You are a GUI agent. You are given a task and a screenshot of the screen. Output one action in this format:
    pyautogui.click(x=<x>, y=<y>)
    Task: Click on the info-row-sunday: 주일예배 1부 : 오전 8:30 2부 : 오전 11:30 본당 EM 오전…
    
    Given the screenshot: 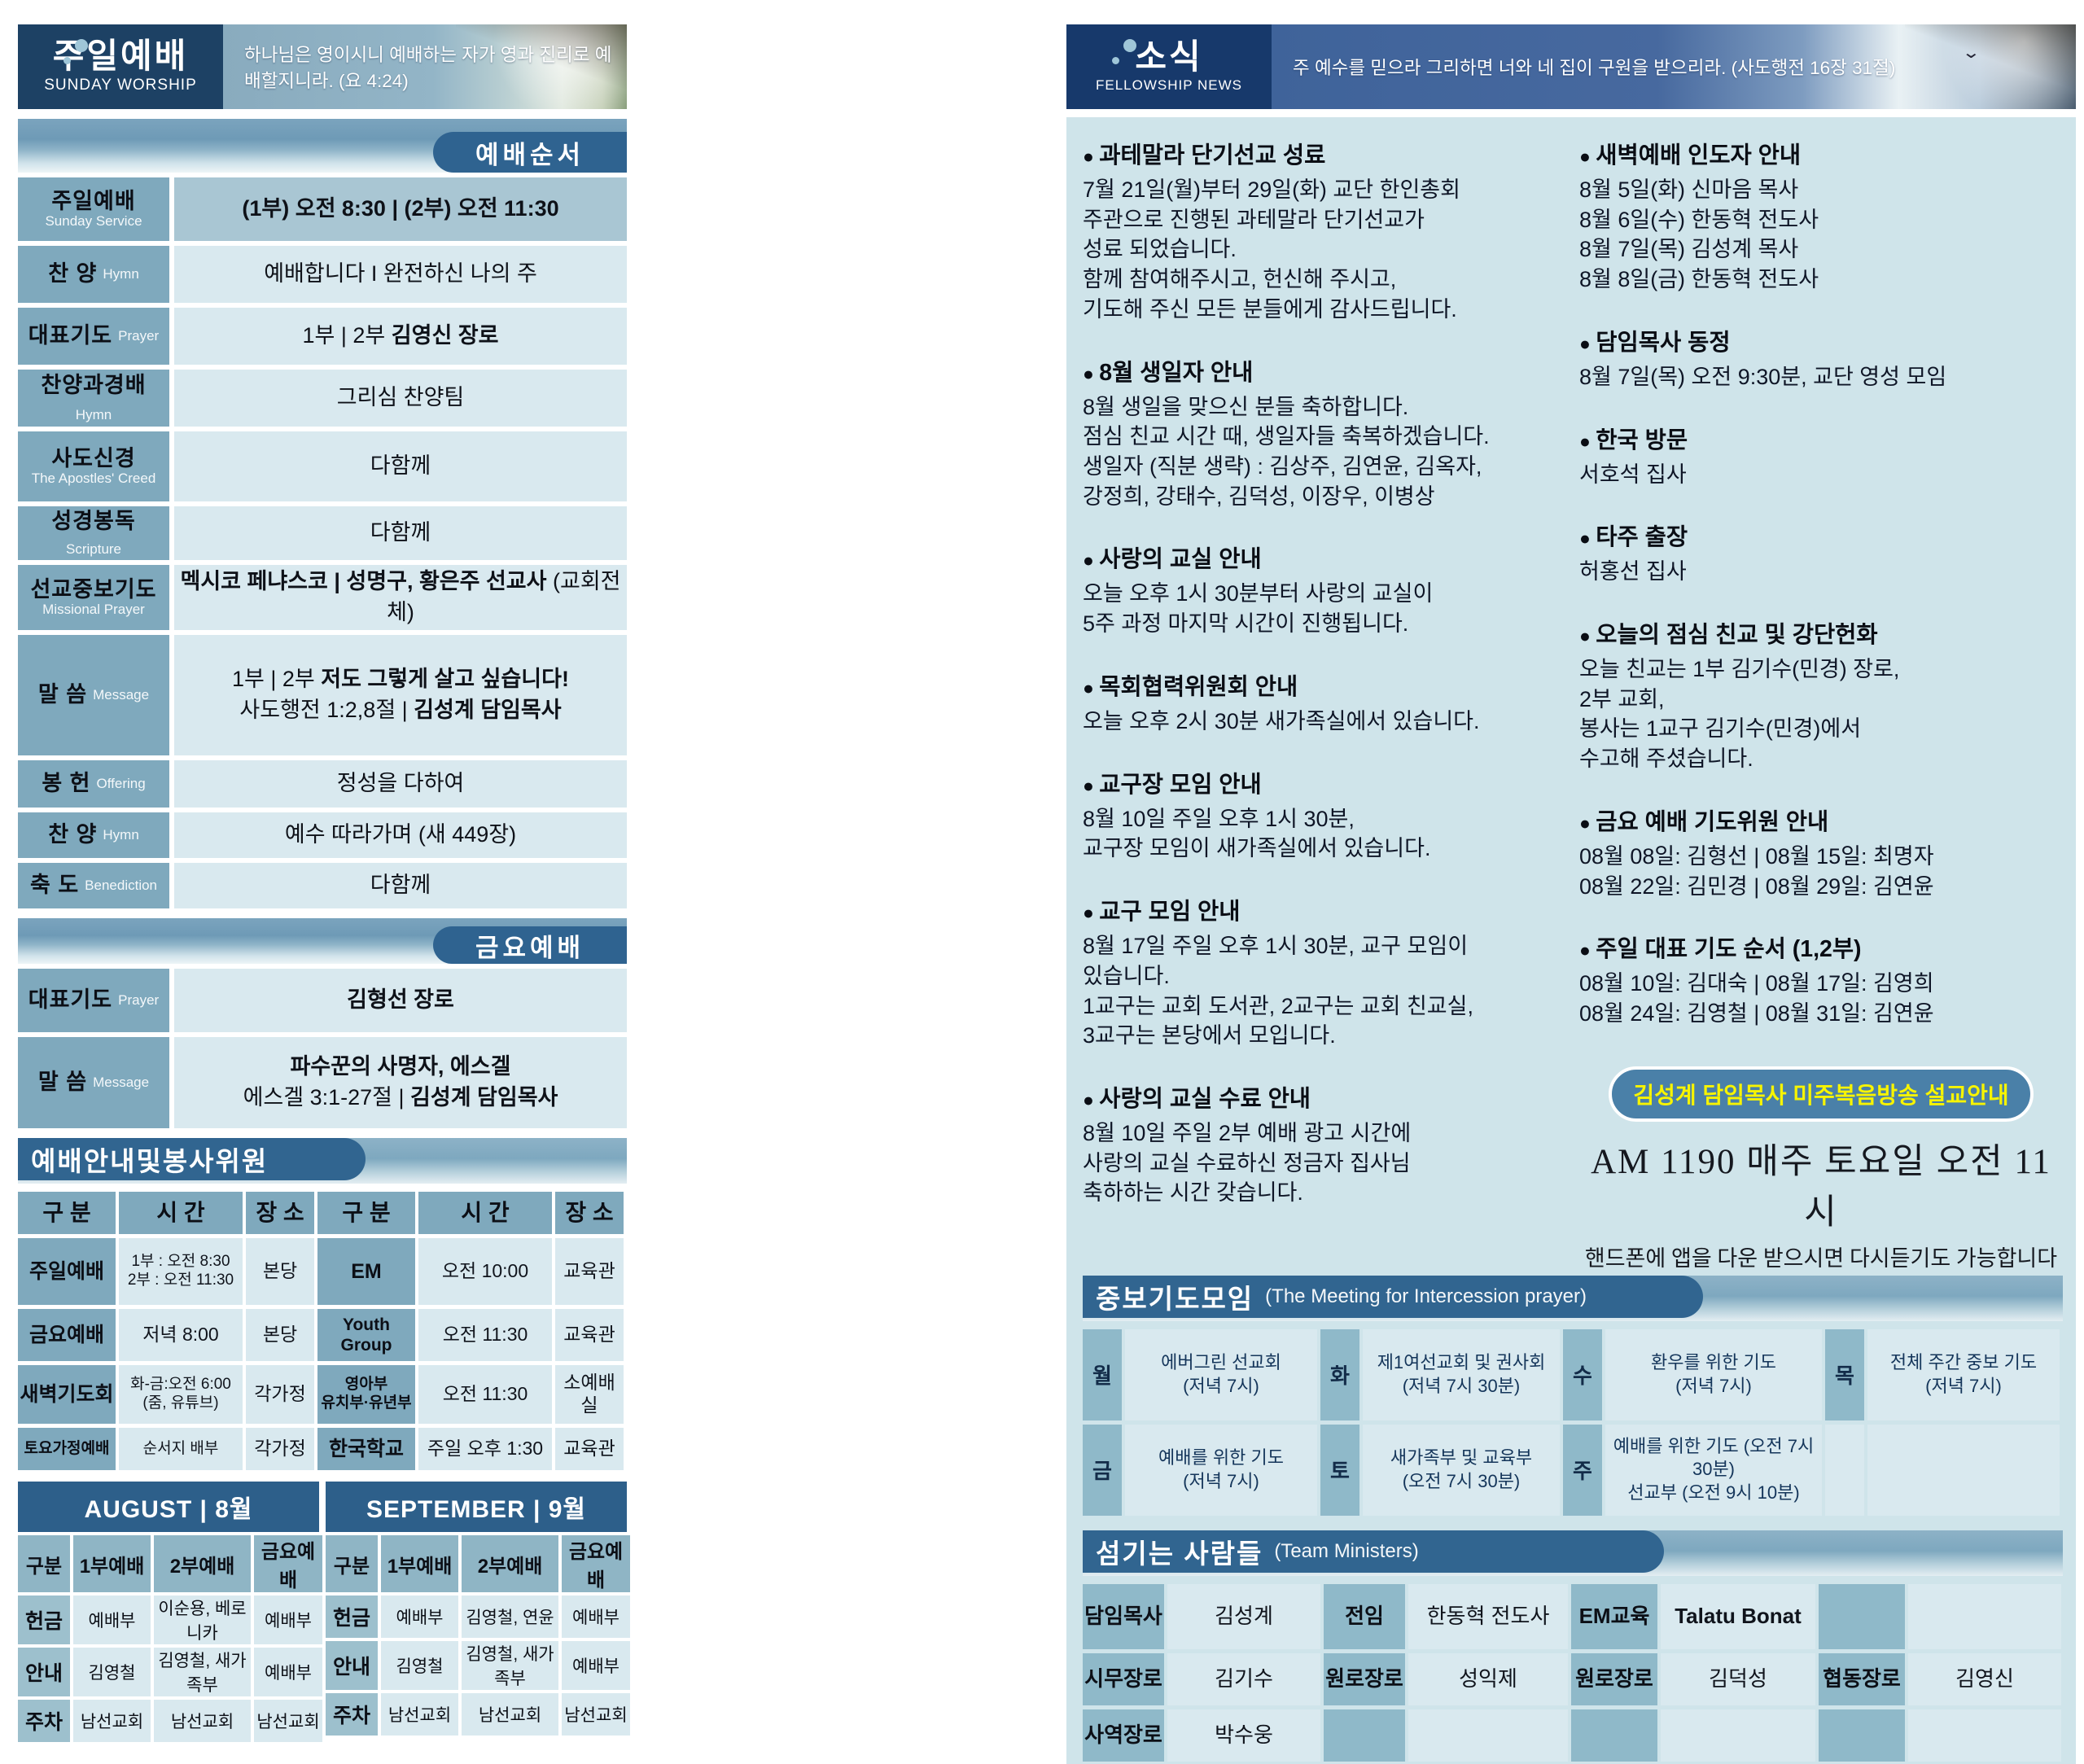 What is the action you would take?
    pyautogui.click(x=322, y=1271)
    